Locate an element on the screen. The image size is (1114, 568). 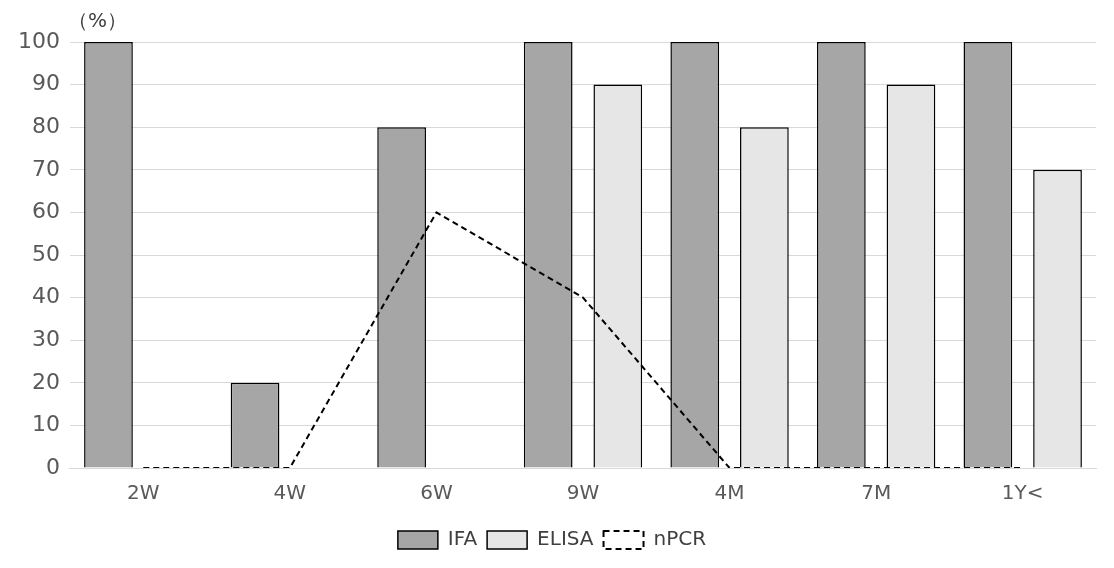
x-tick-label: 4M is located at coordinates (729, 492).